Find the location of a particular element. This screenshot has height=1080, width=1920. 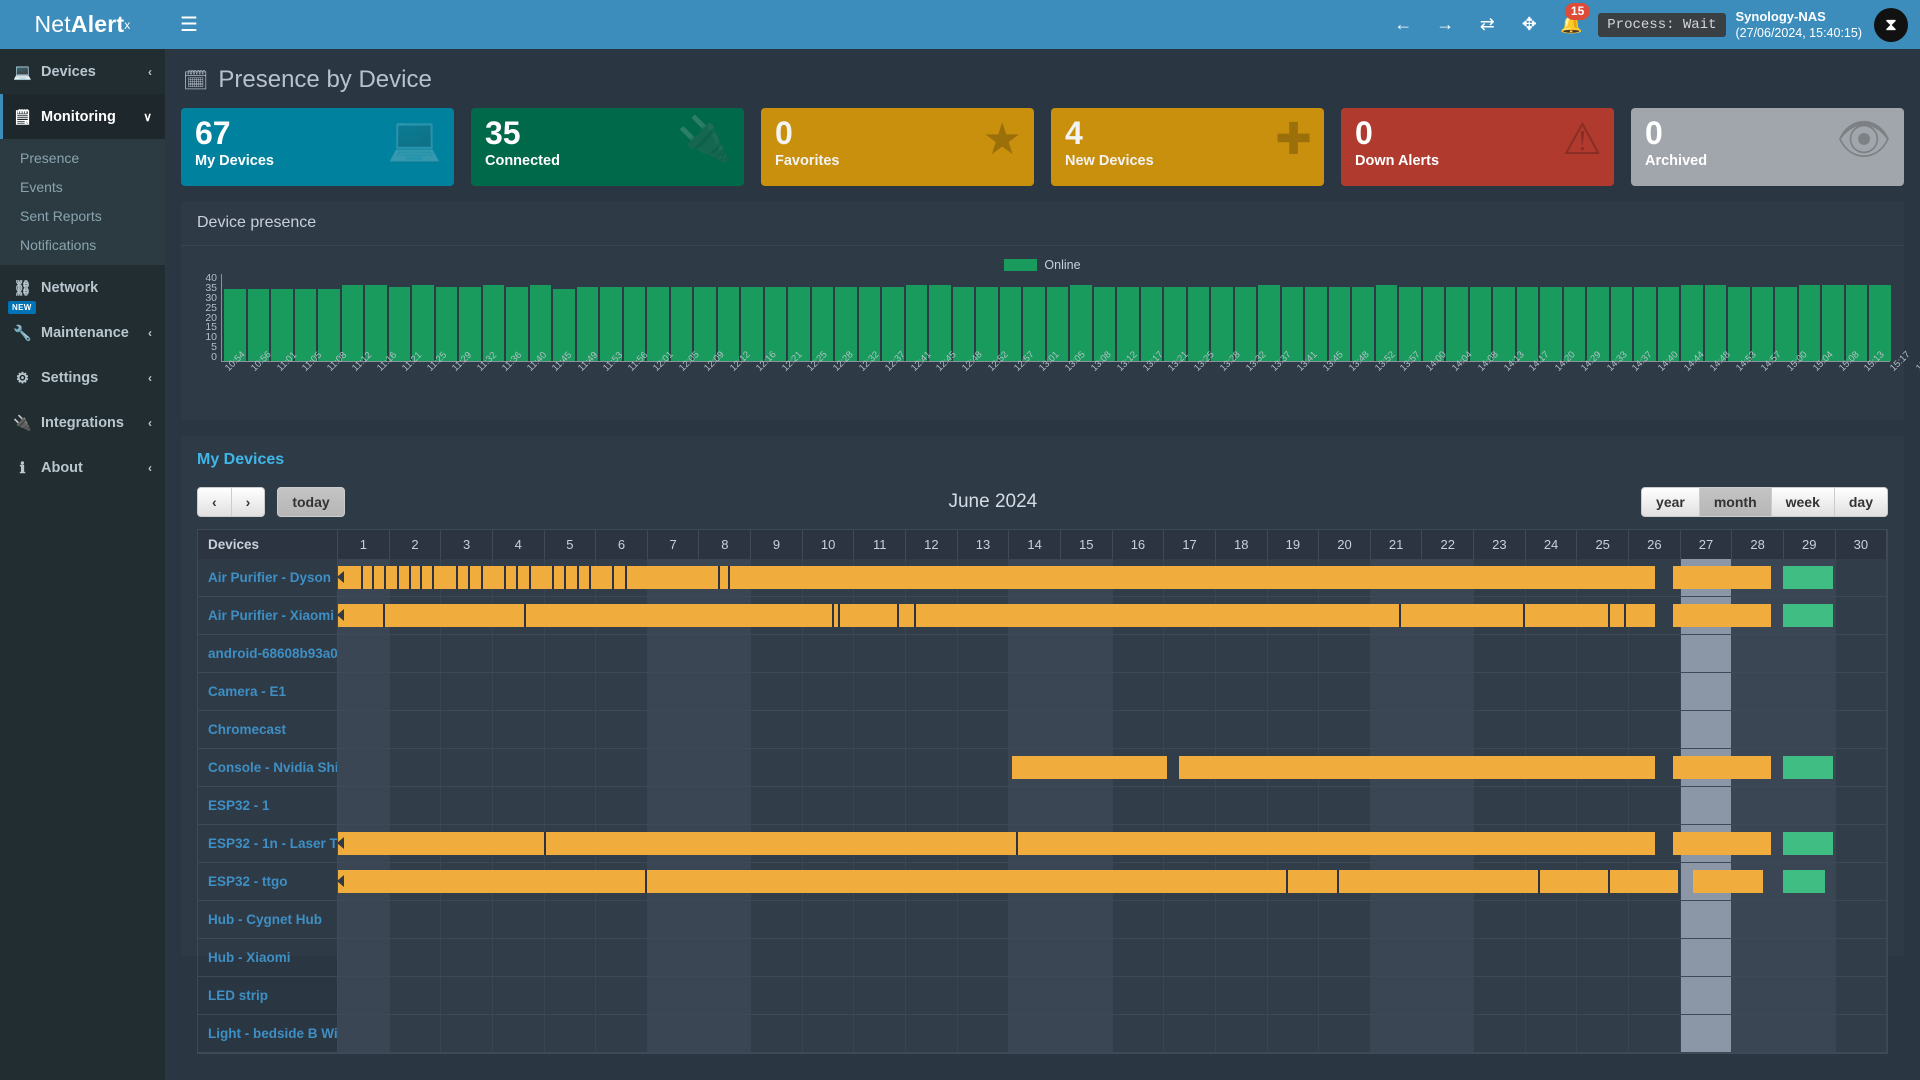

stat-card-connected: 35 Connected 🔌 is located at coordinates (607, 147).